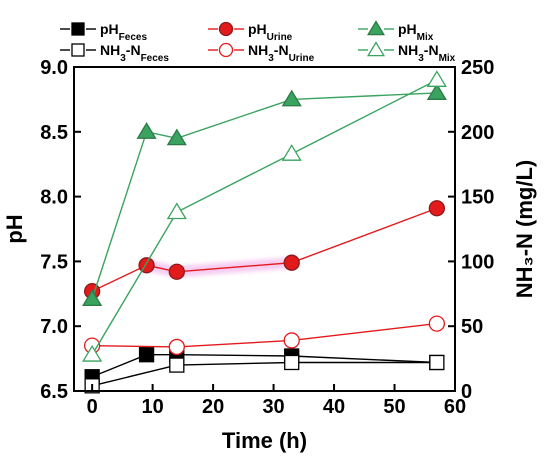  Describe the element at coordinates (54, 327) in the screenshot. I see `y-left-tick-label: 7.0` at that location.